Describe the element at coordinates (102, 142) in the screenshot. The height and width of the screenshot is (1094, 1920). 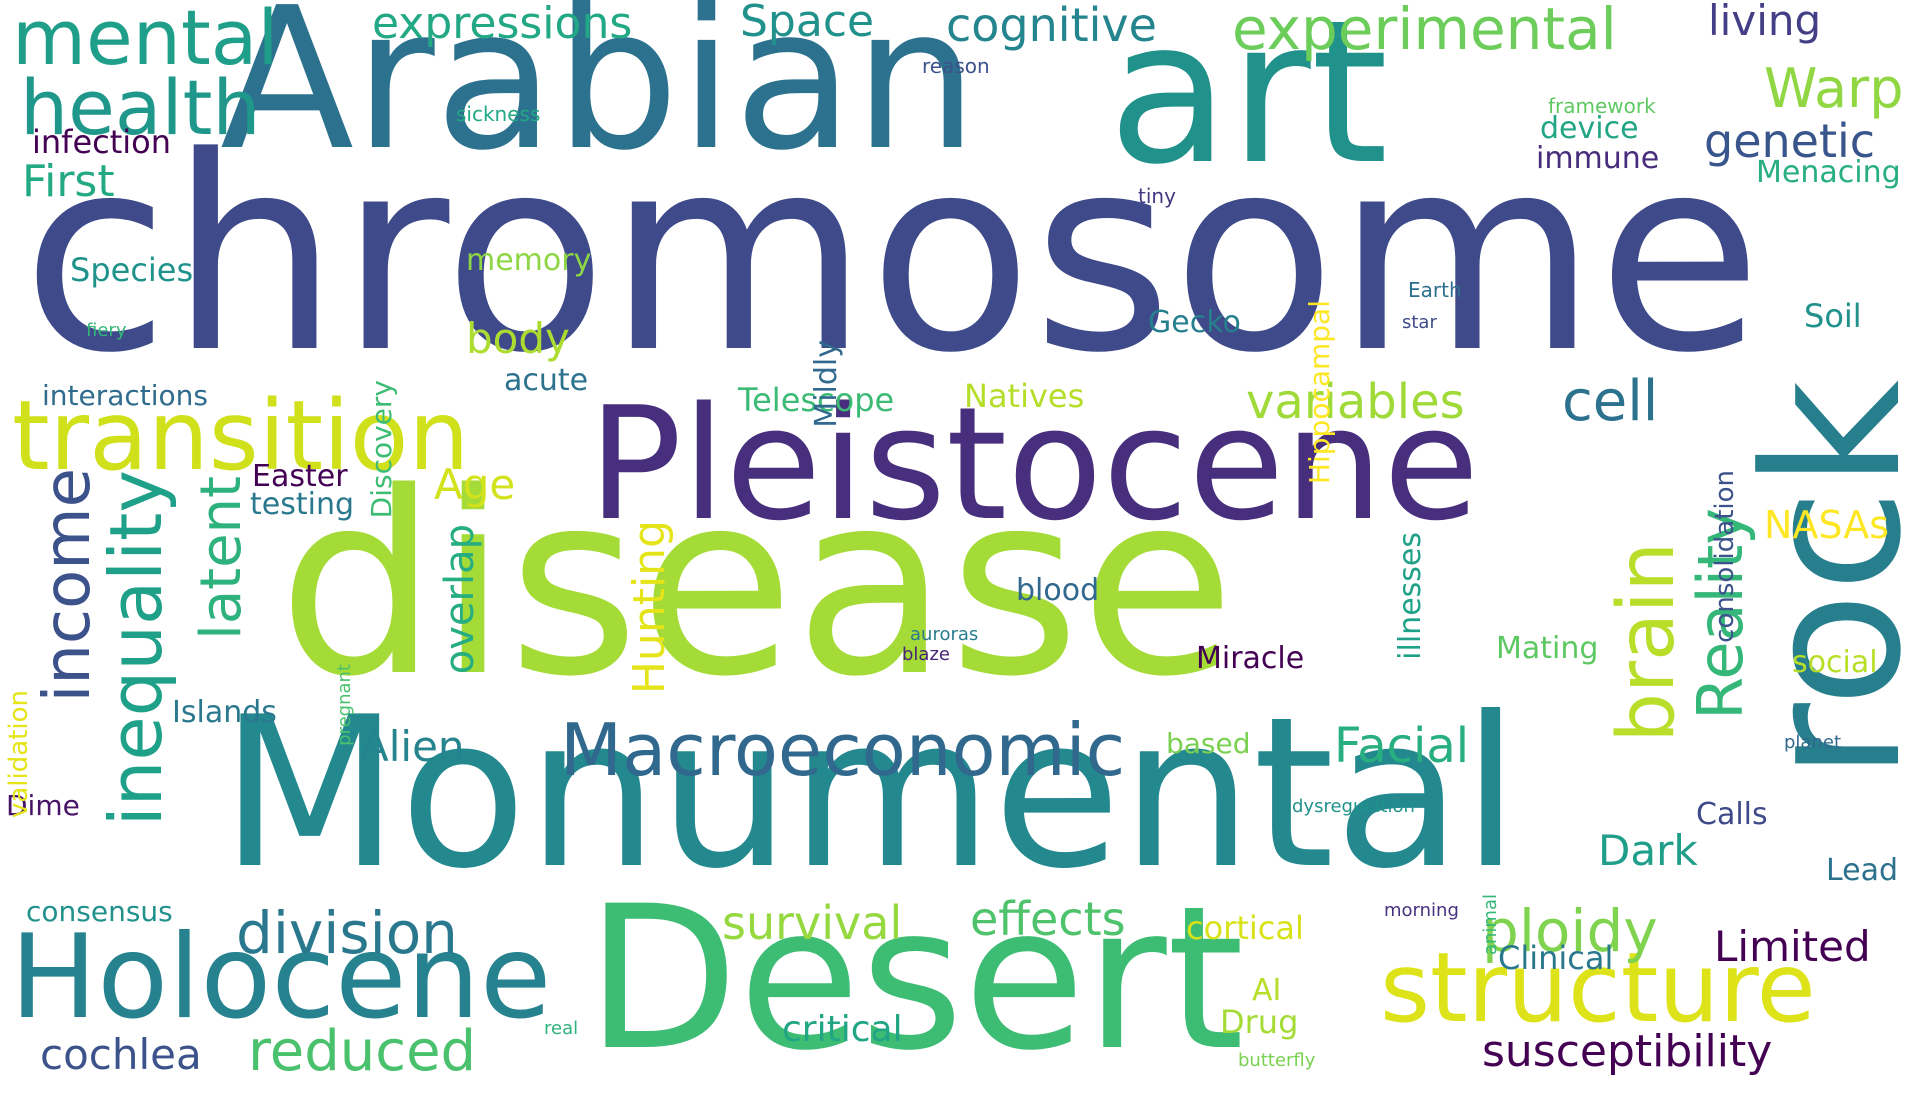
I see `word-infection: infection` at that location.